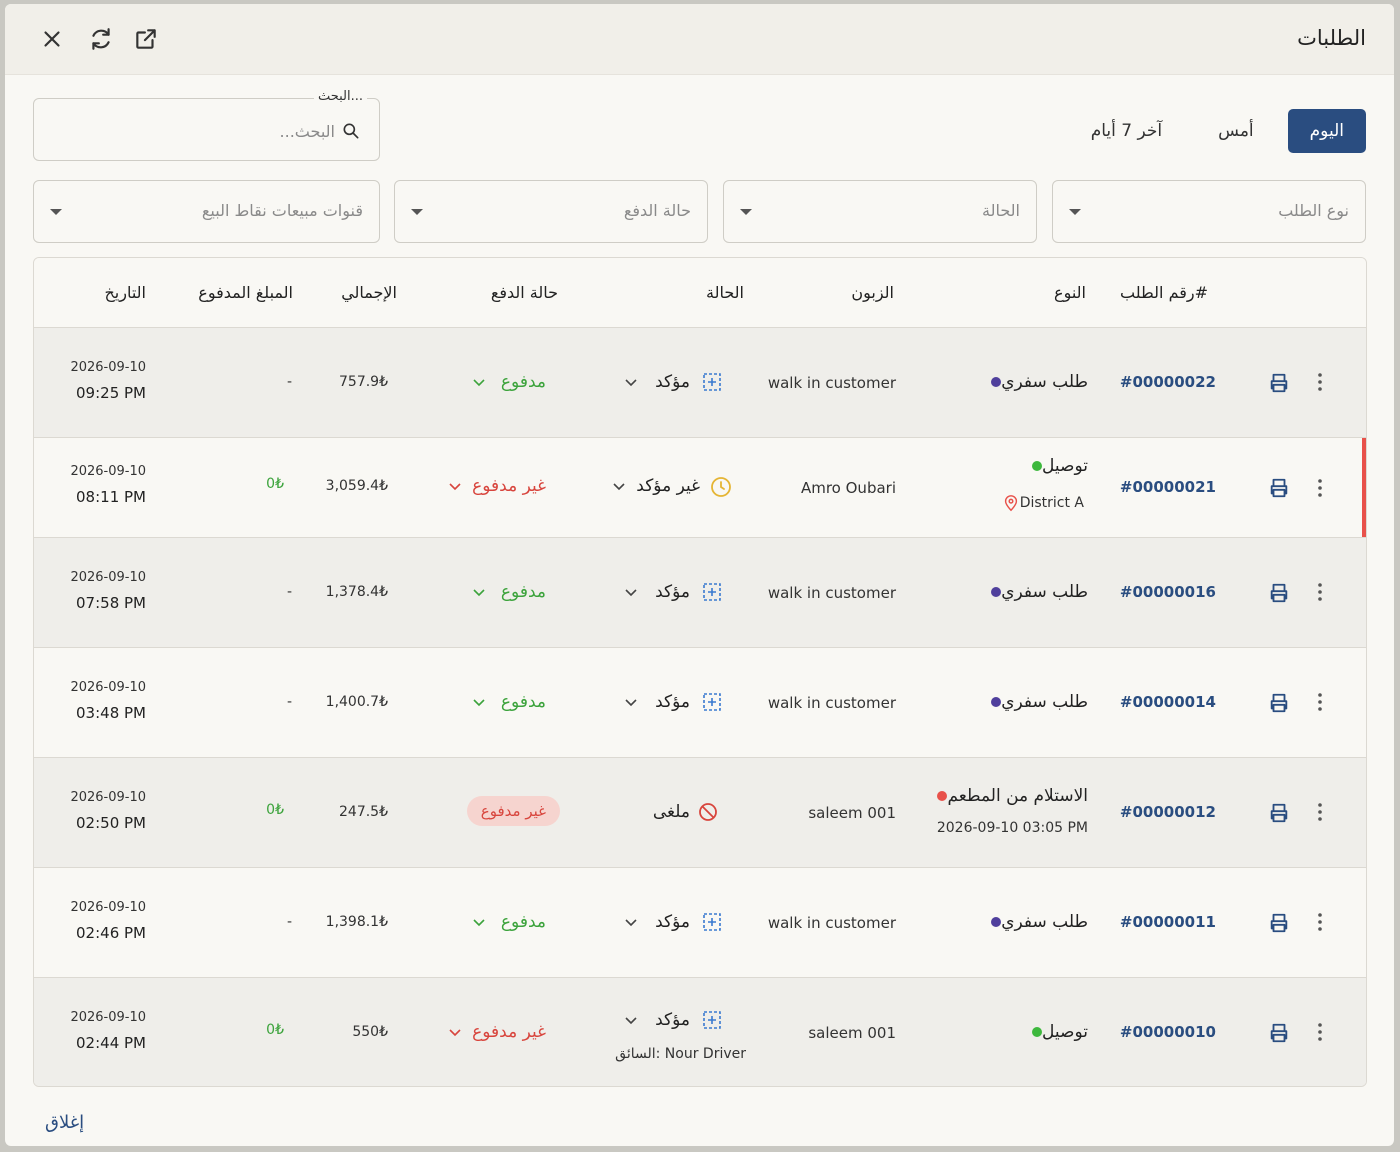 This screenshot has width=1400, height=1152. I want to click on tab-last-7-days: آخر 7 أيام, so click(1126, 131).